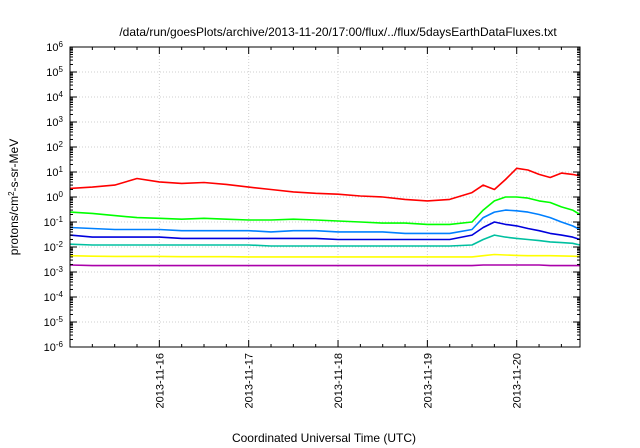 The height and width of the screenshot is (448, 640). I want to click on y-tick-label: 10⁻⁵, so click(54, 322).